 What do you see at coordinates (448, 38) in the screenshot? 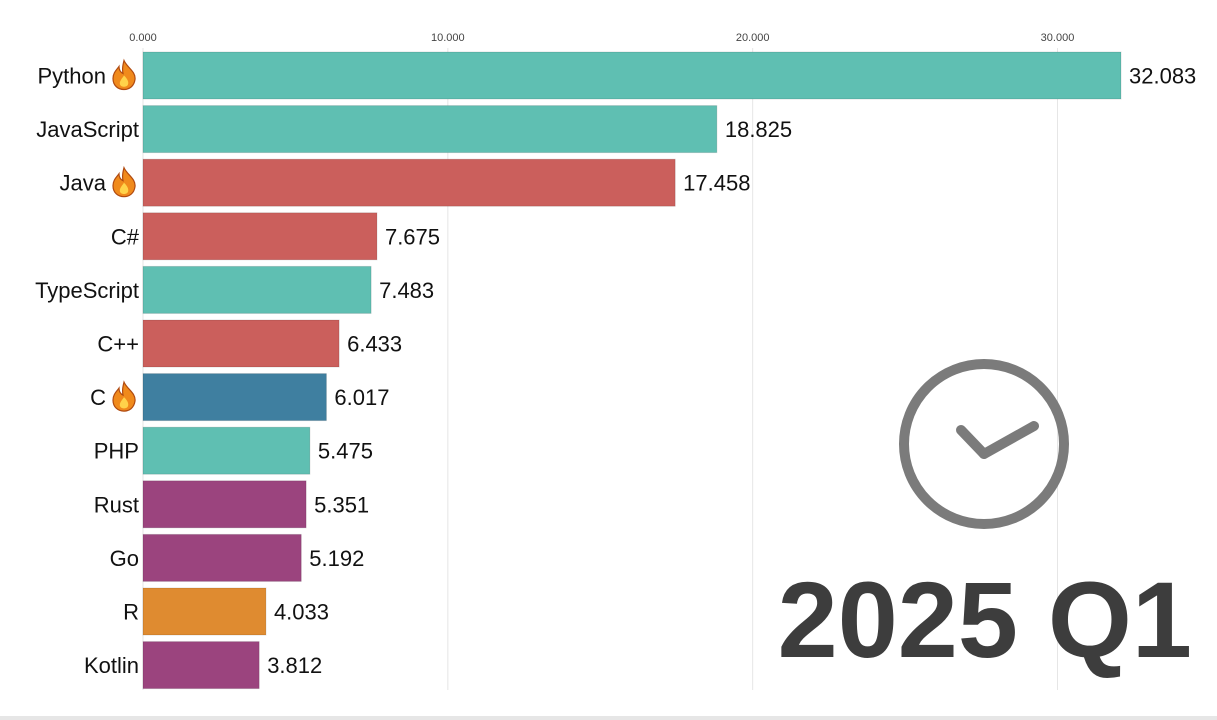
I see `x-tick-label: 10.000` at bounding box center [448, 38].